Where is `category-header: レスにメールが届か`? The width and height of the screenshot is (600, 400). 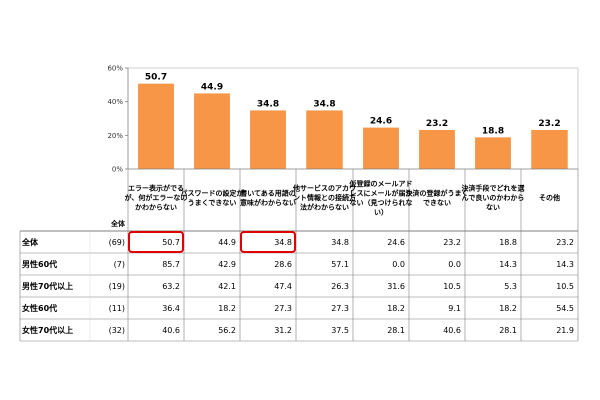 category-header: レスにメールが届か is located at coordinates (381, 192).